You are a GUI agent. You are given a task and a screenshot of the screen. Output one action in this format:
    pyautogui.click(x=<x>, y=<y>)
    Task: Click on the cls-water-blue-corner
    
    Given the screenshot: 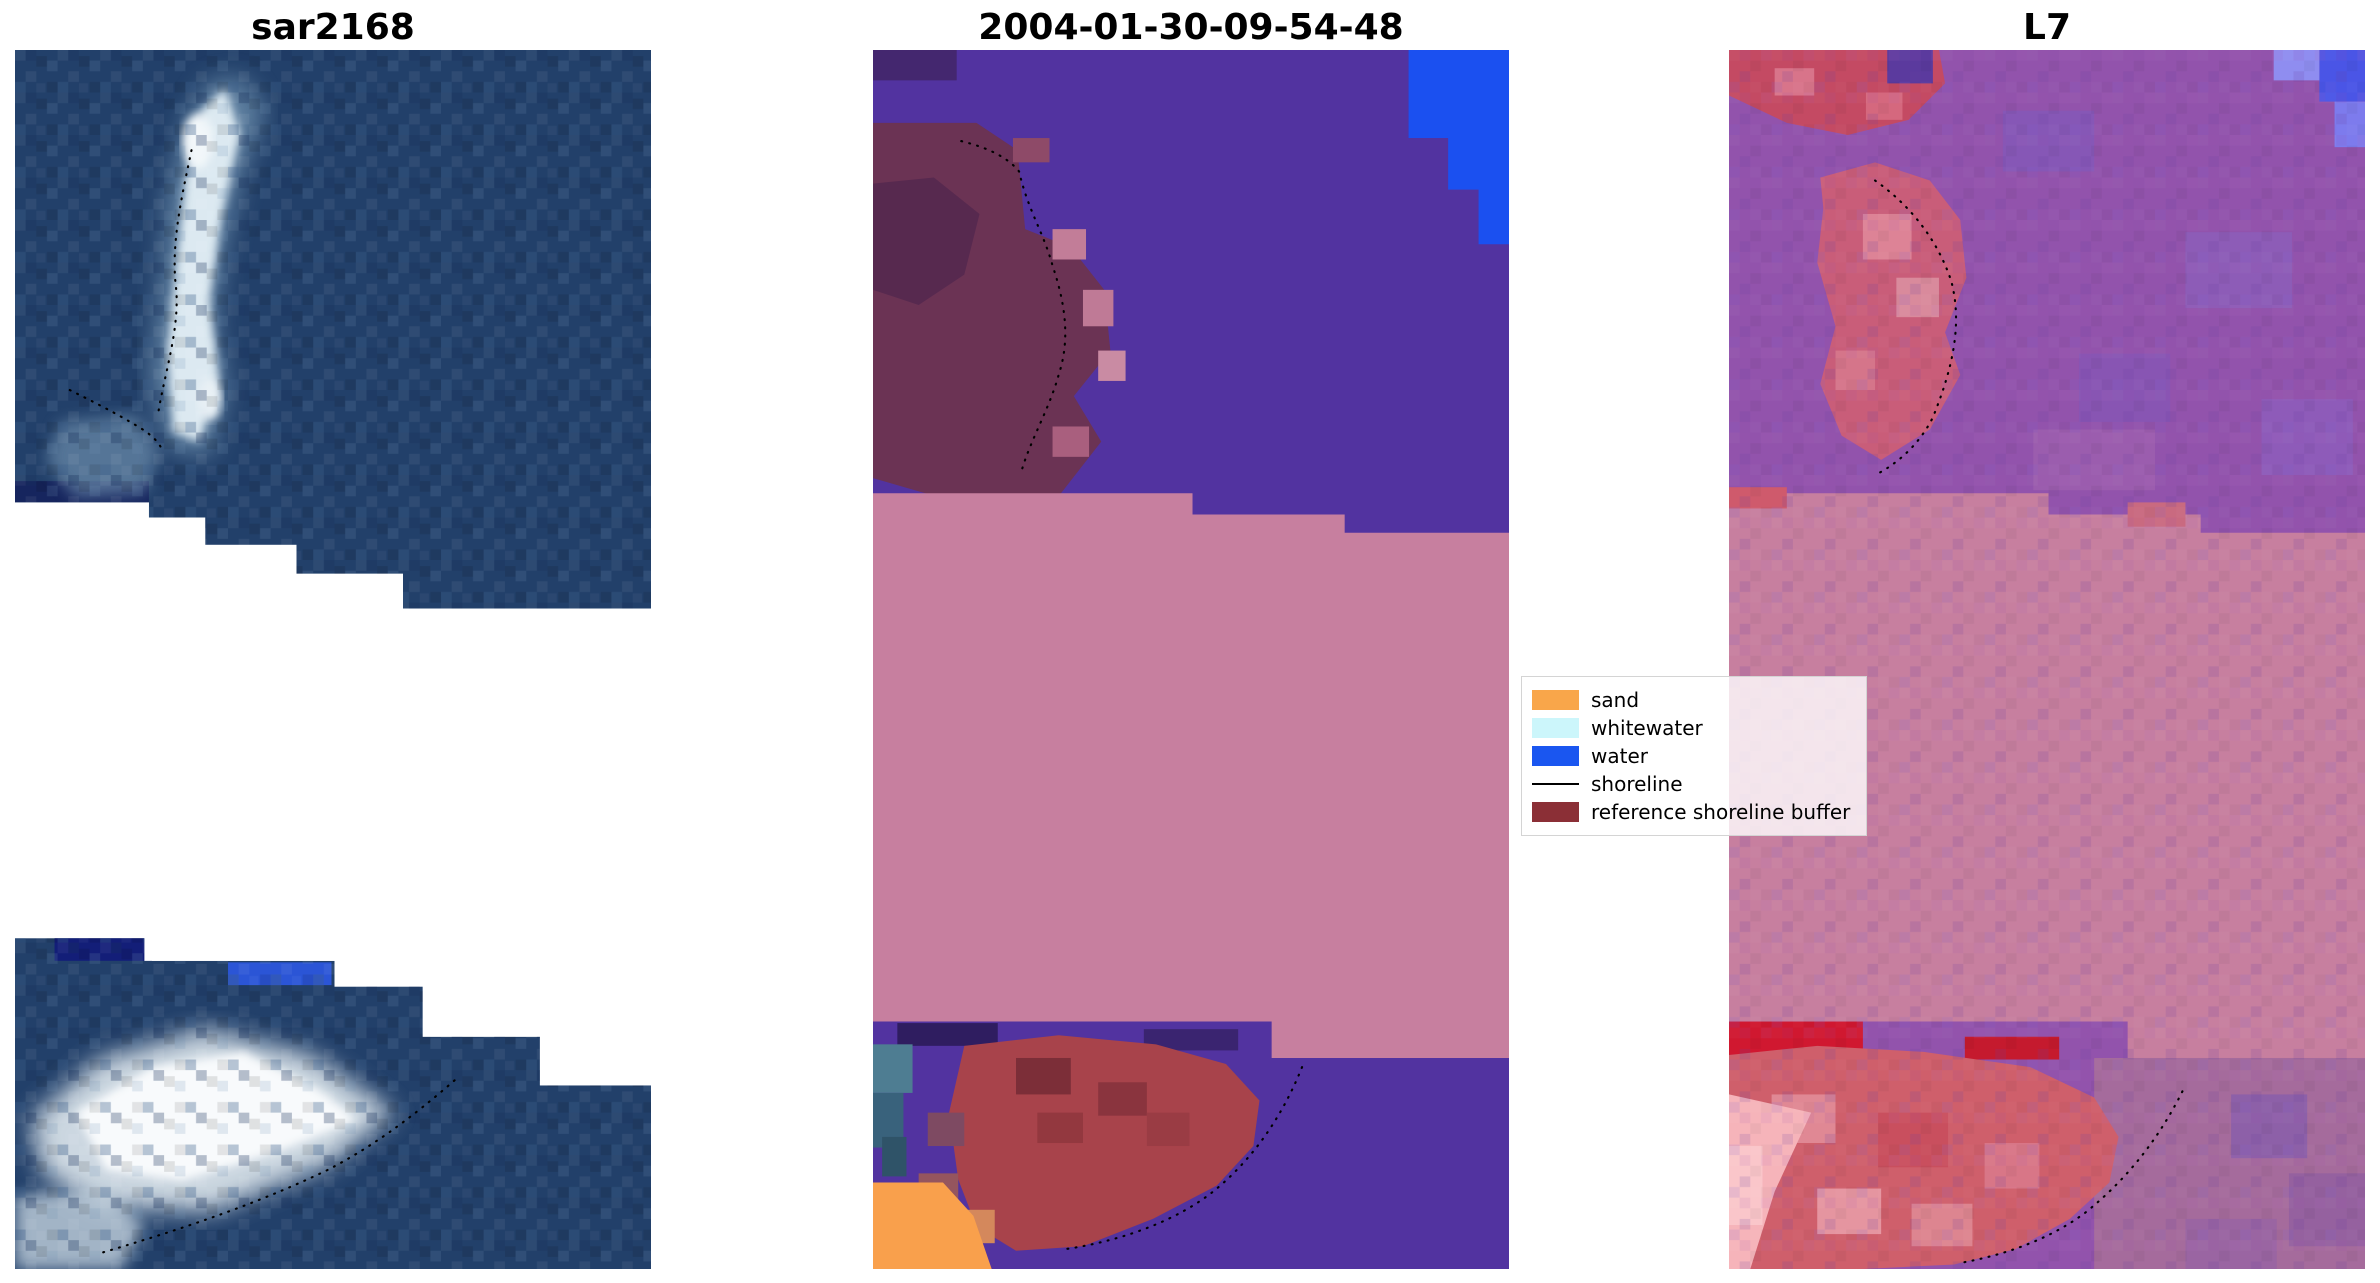 What is the action you would take?
    pyautogui.click(x=1458, y=147)
    